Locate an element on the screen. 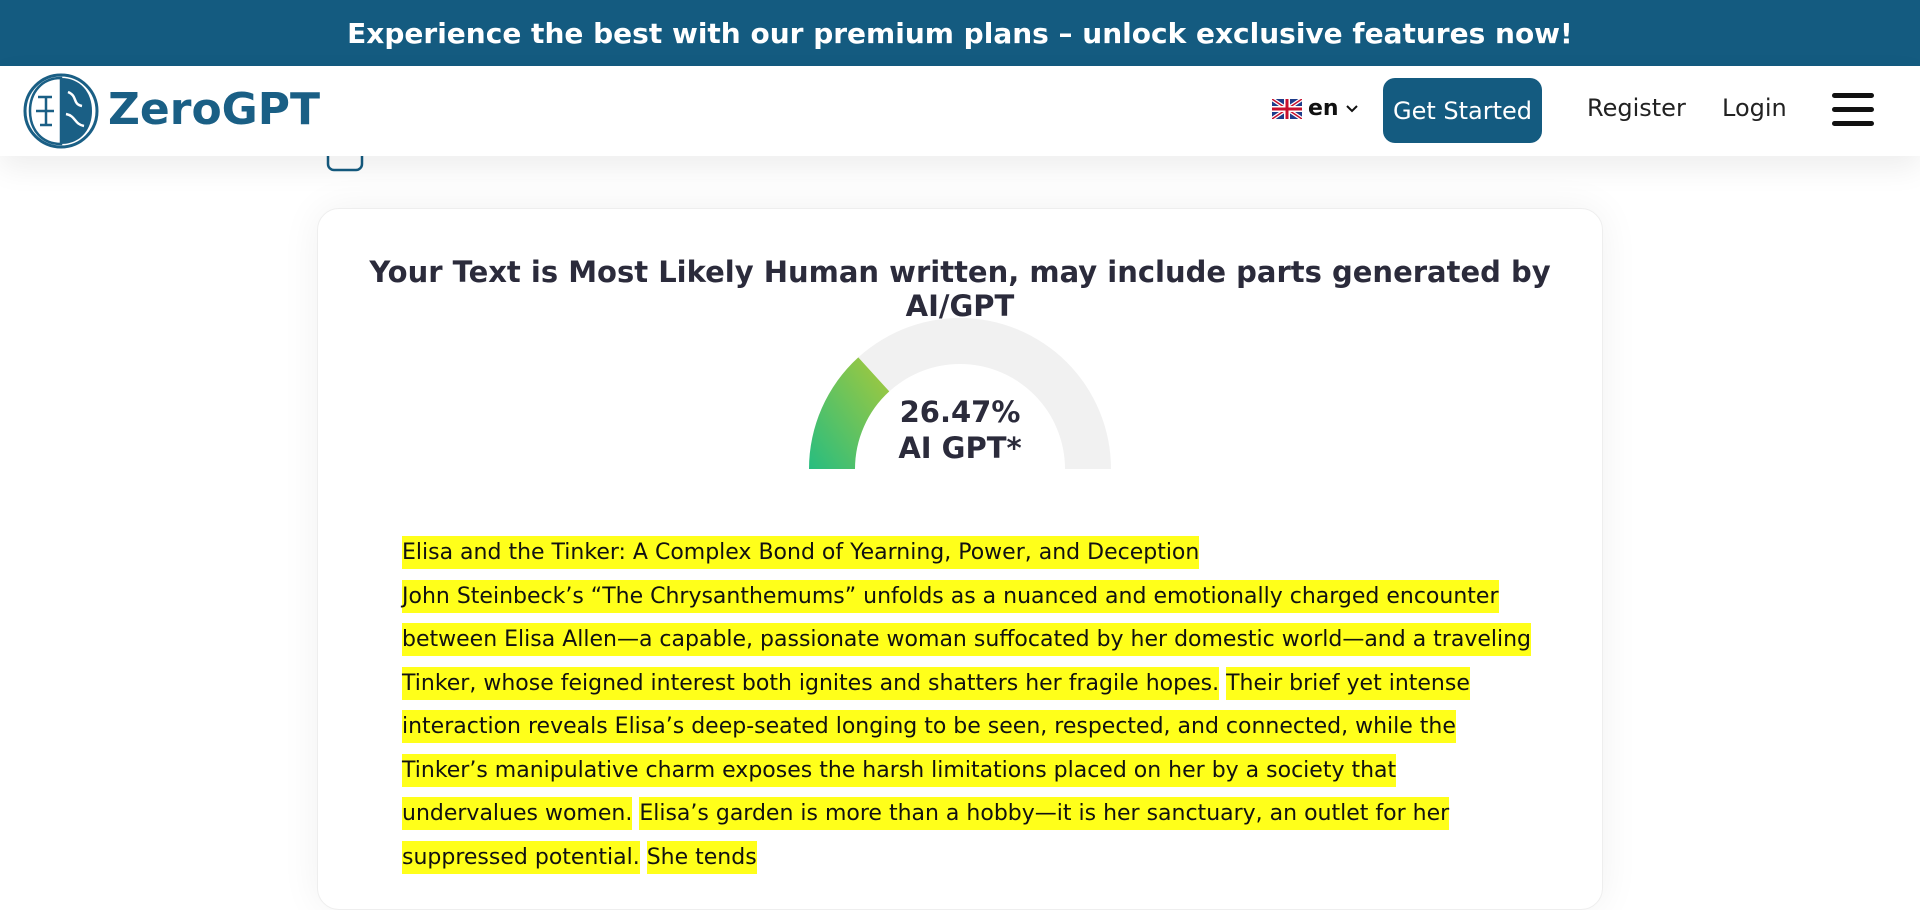 The height and width of the screenshot is (910, 1920). highlighted-sentence: She tends is located at coordinates (701, 857).